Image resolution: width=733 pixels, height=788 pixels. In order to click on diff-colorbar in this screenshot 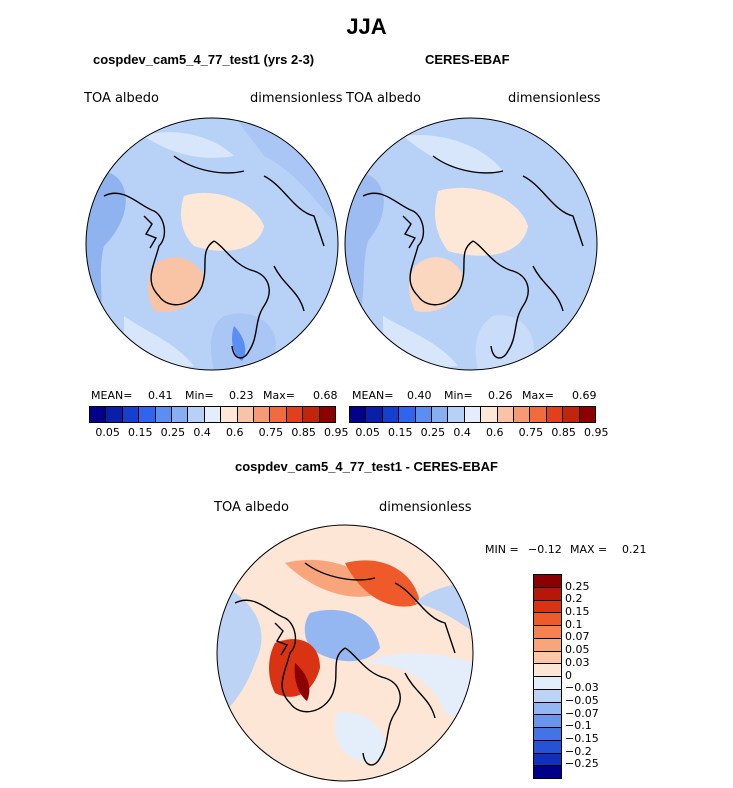, I will do `click(547, 676)`.